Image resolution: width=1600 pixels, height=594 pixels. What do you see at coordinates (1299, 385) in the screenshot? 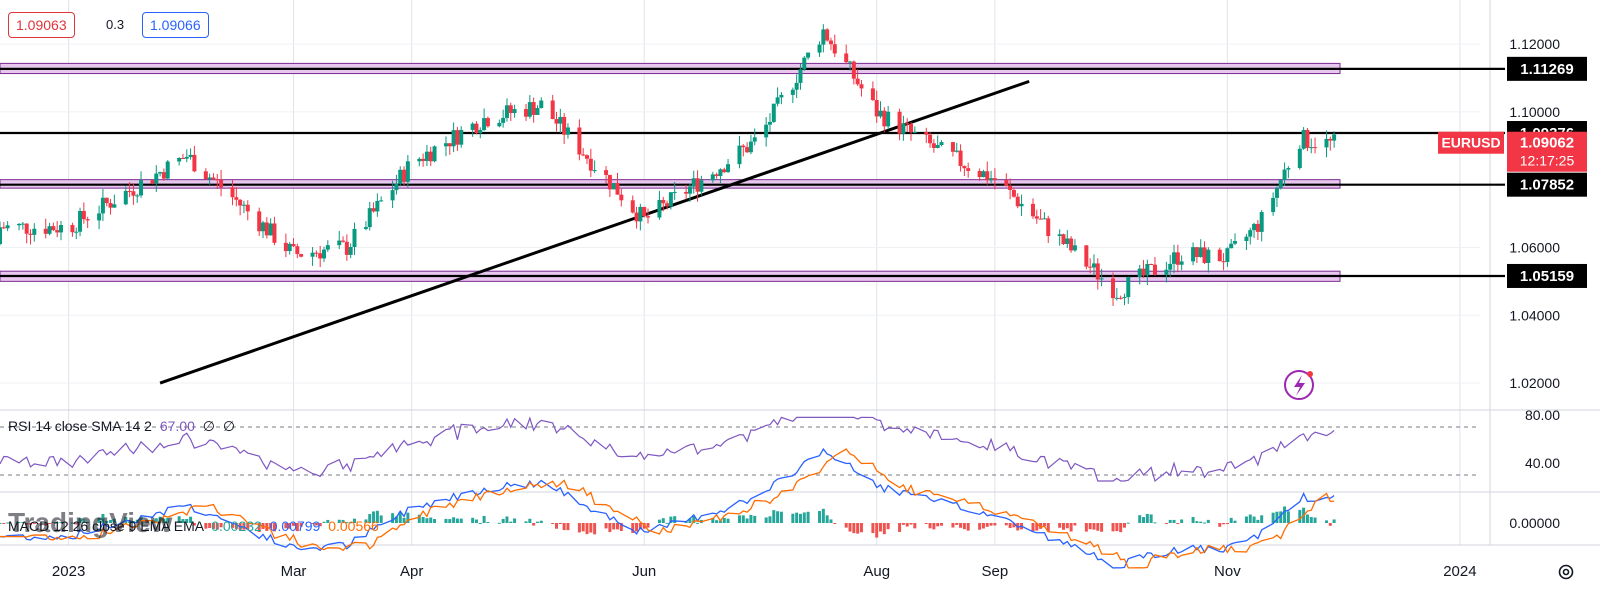
I see `lightning-icon` at bounding box center [1299, 385].